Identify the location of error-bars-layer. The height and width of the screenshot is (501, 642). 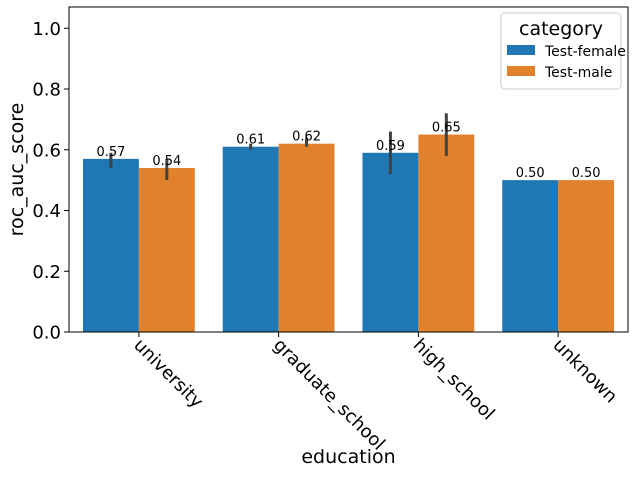
(278, 147).